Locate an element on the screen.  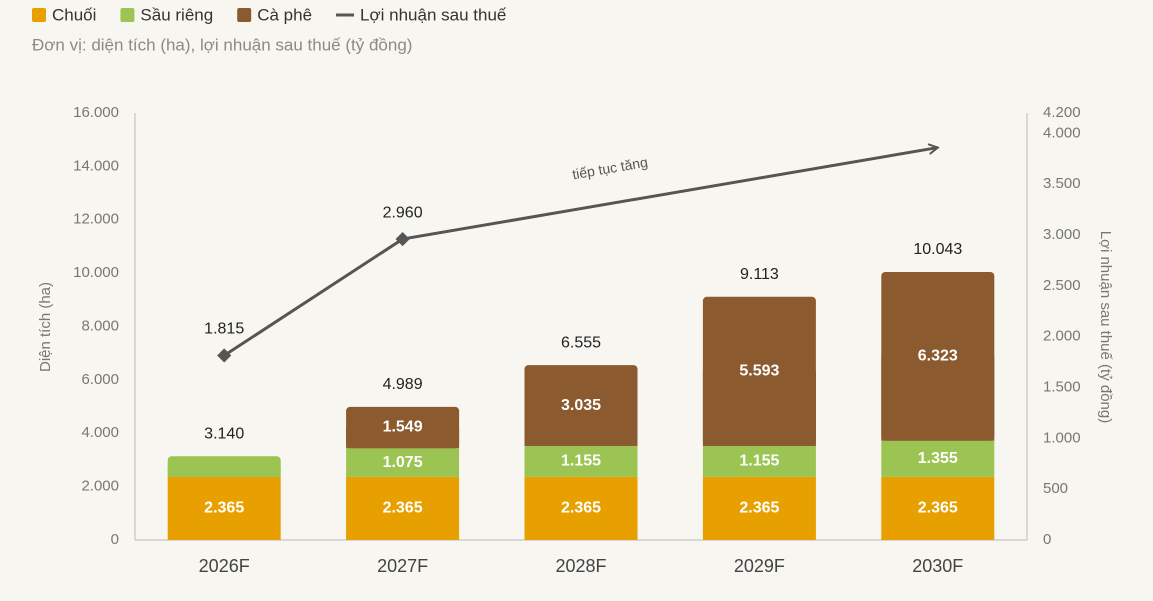
y-tick-label: 16.000 is located at coordinates (96, 112).